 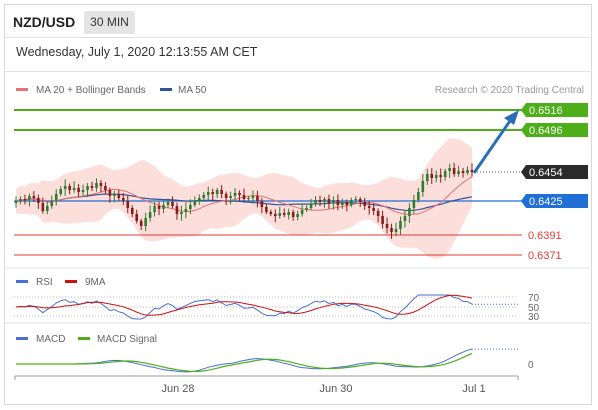 What do you see at coordinates (127, 339) in the screenshot?
I see `macd-signal-legend-label: MACD Signal` at bounding box center [127, 339].